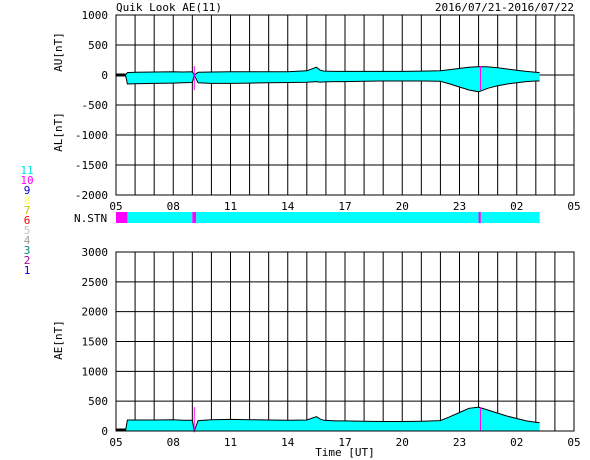  Describe the element at coordinates (332, 71) in the screenshot. I see `series-line-au` at that location.